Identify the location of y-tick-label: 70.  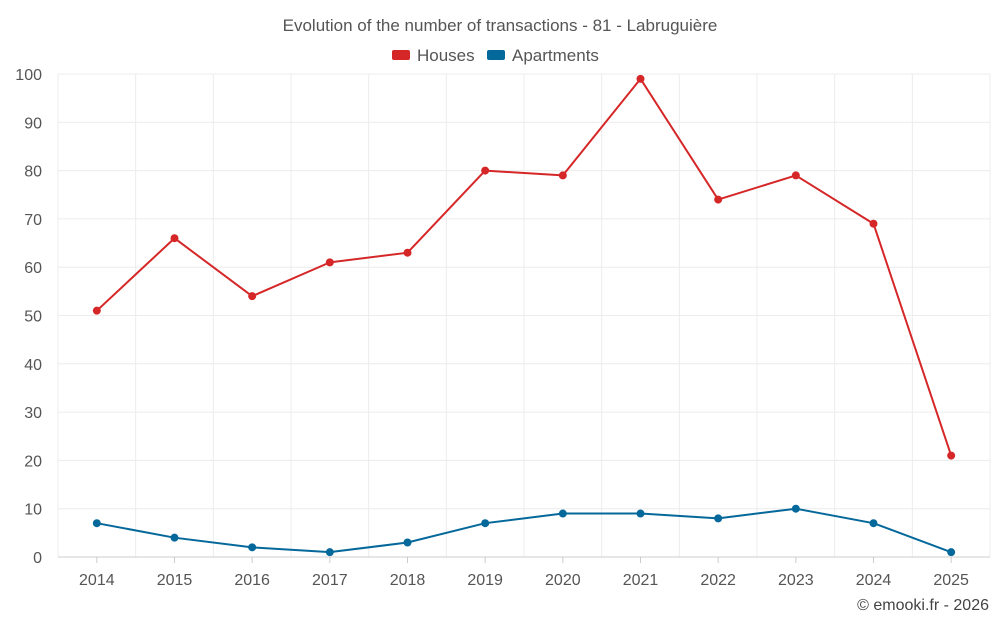
(33, 220).